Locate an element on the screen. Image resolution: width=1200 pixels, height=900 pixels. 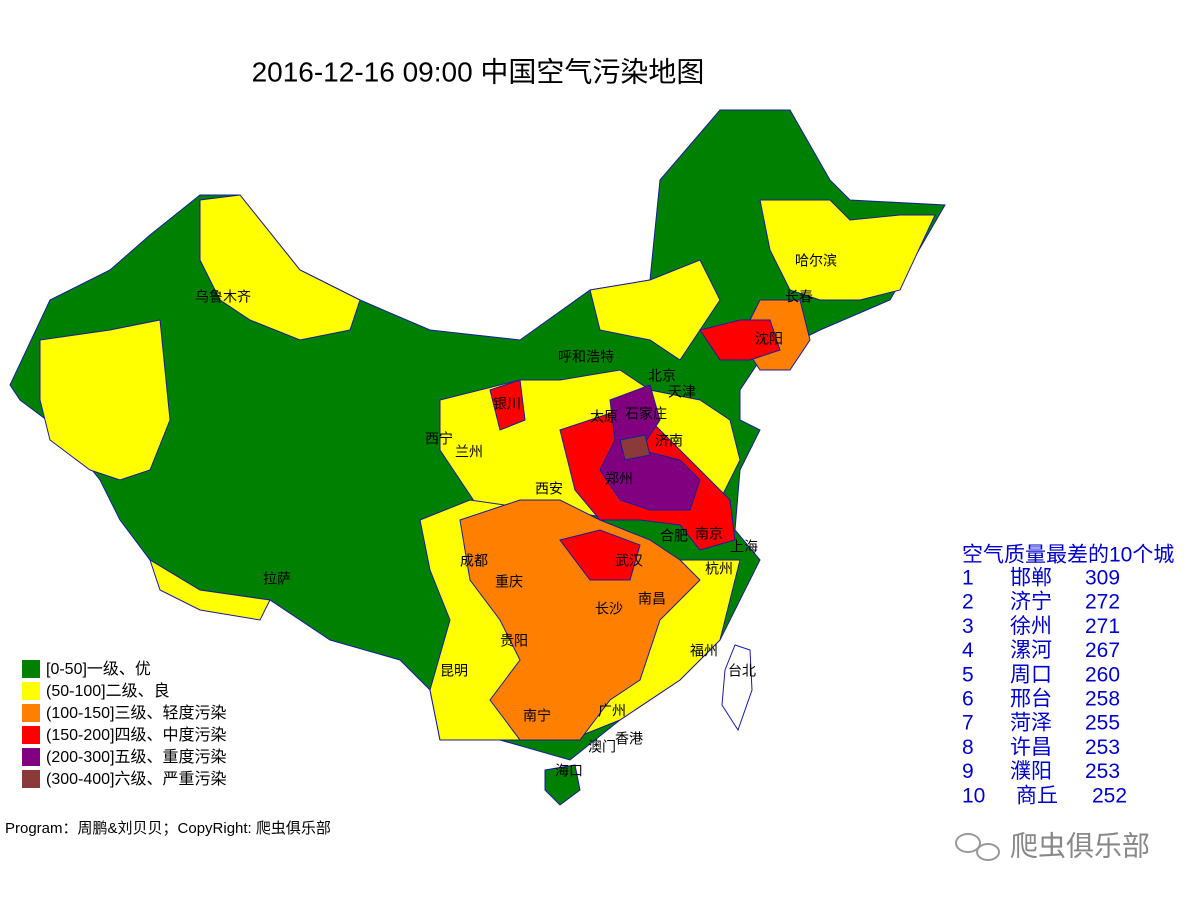
city-label: 贵阳 is located at coordinates (514, 641).